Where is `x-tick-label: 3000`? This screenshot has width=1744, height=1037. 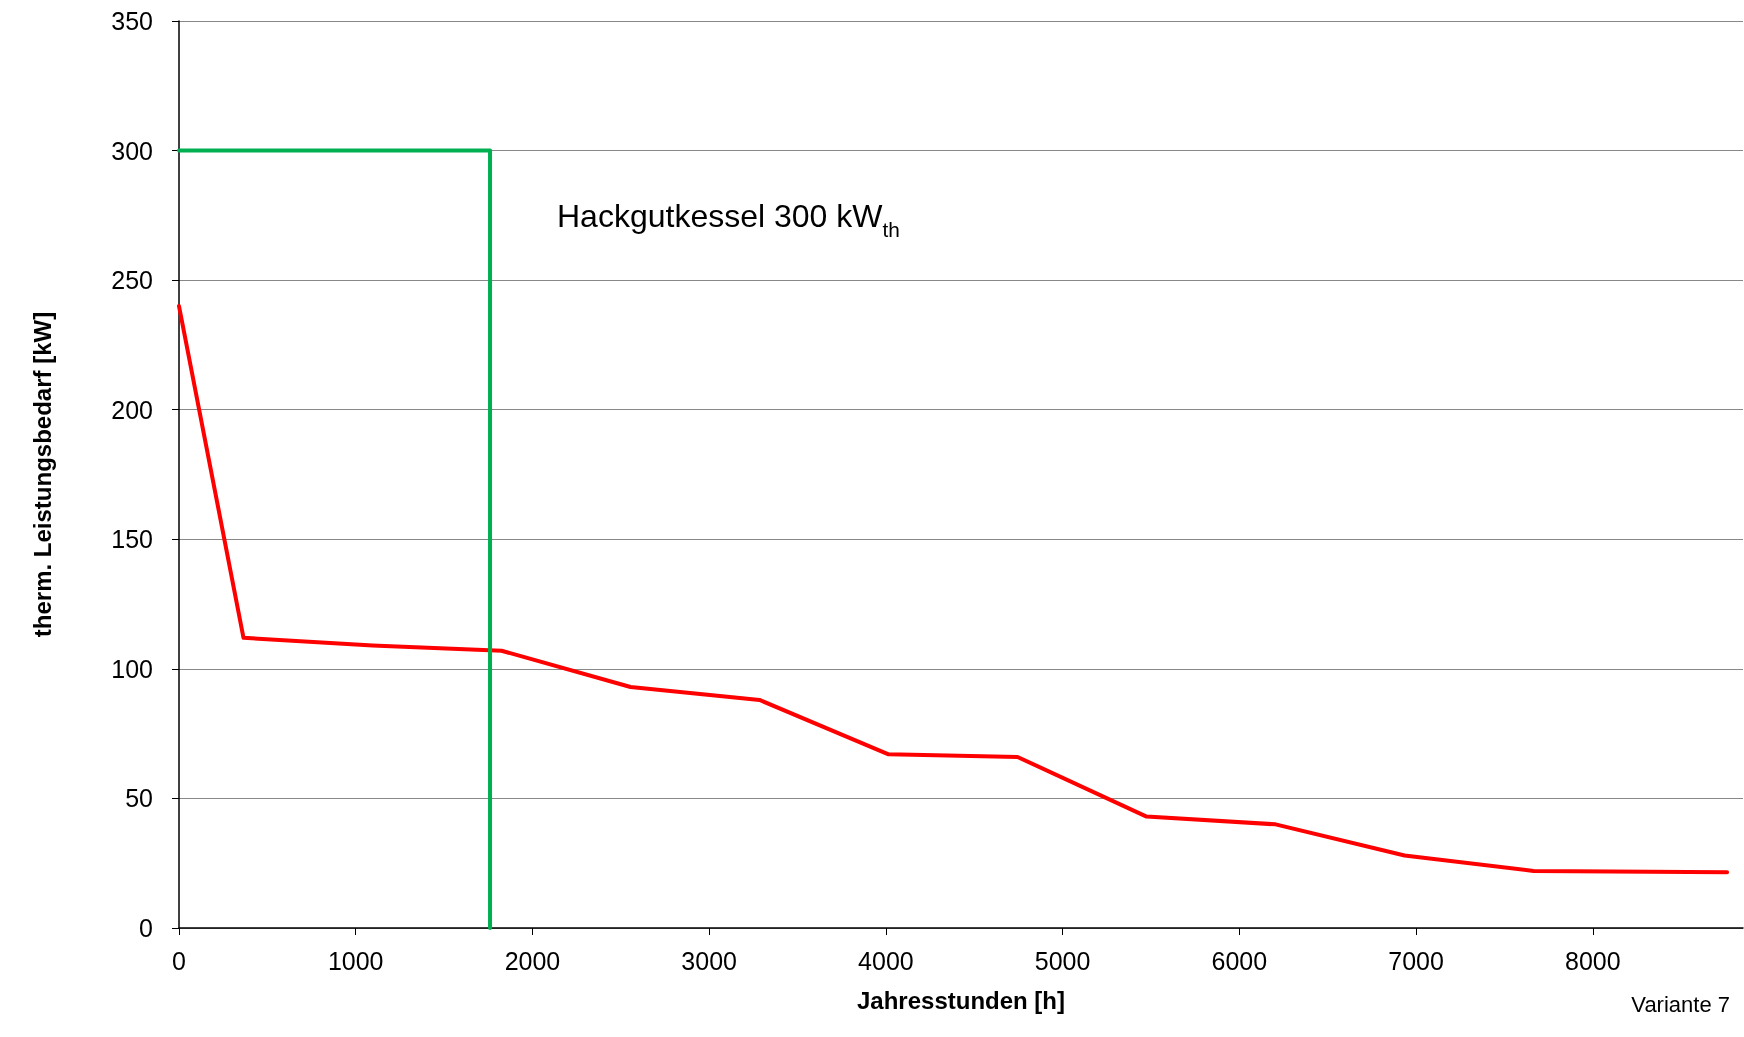 x-tick-label: 3000 is located at coordinates (709, 960).